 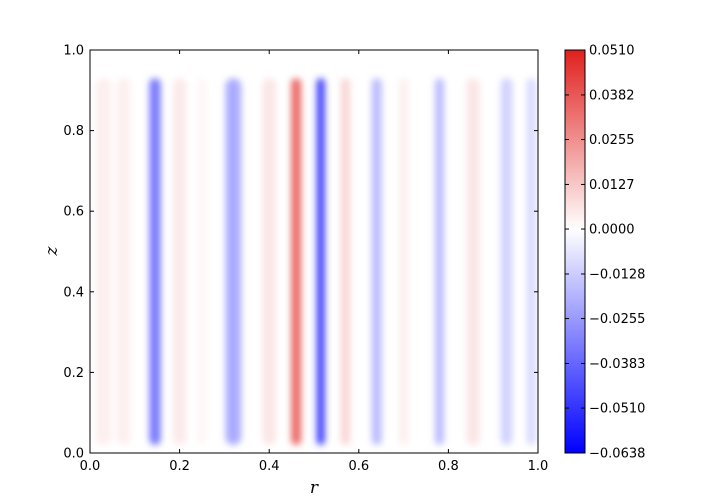 What do you see at coordinates (612, 51) in the screenshot?
I see `colorbar-tick-label: 0.0510` at bounding box center [612, 51].